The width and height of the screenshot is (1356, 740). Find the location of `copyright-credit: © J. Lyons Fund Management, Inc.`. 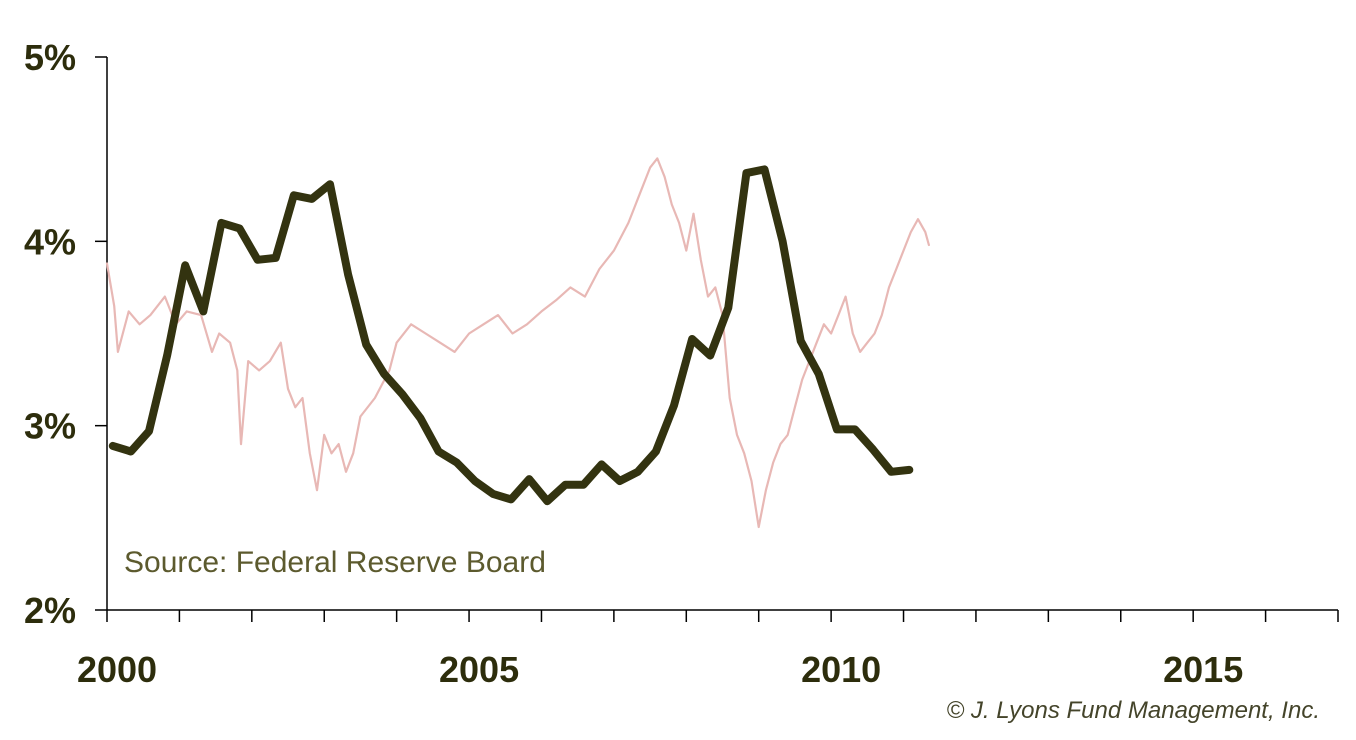

copyright-credit: © J. Lyons Fund Management, Inc. is located at coordinates (1133, 710).